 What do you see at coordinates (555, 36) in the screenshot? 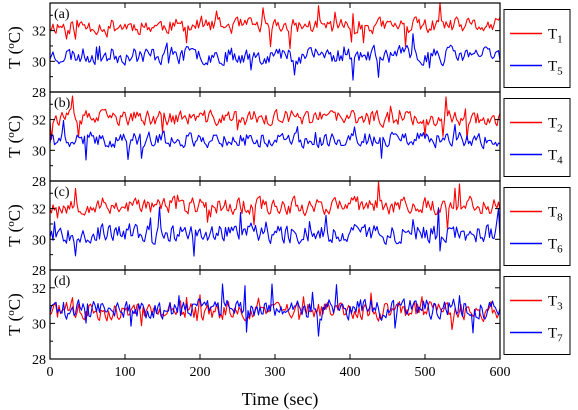
I see `legend-entry: T1` at bounding box center [555, 36].